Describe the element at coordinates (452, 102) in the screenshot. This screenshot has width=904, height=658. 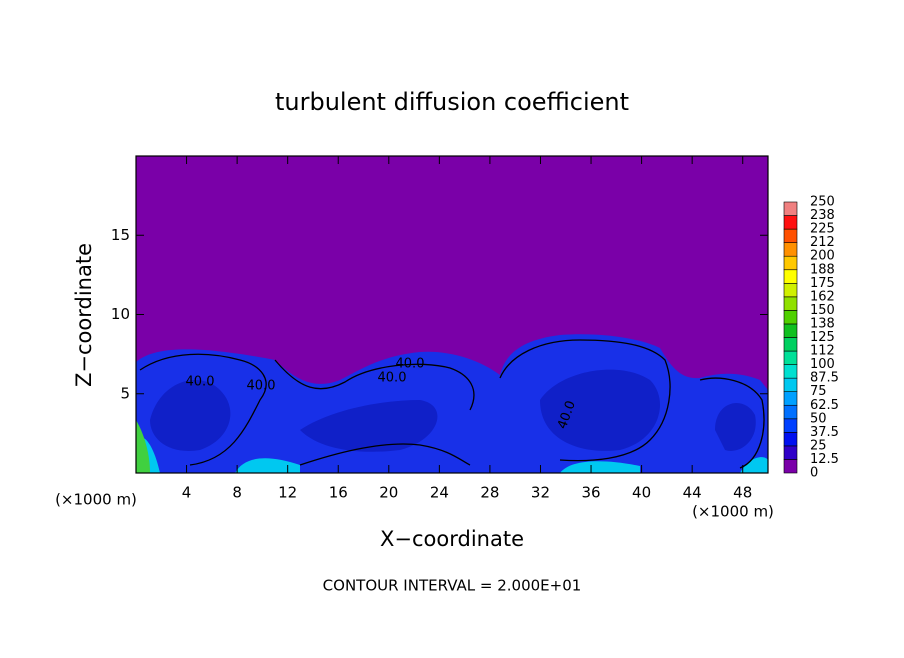
I see `chart-title: turbulent diffusion coefficient` at that location.